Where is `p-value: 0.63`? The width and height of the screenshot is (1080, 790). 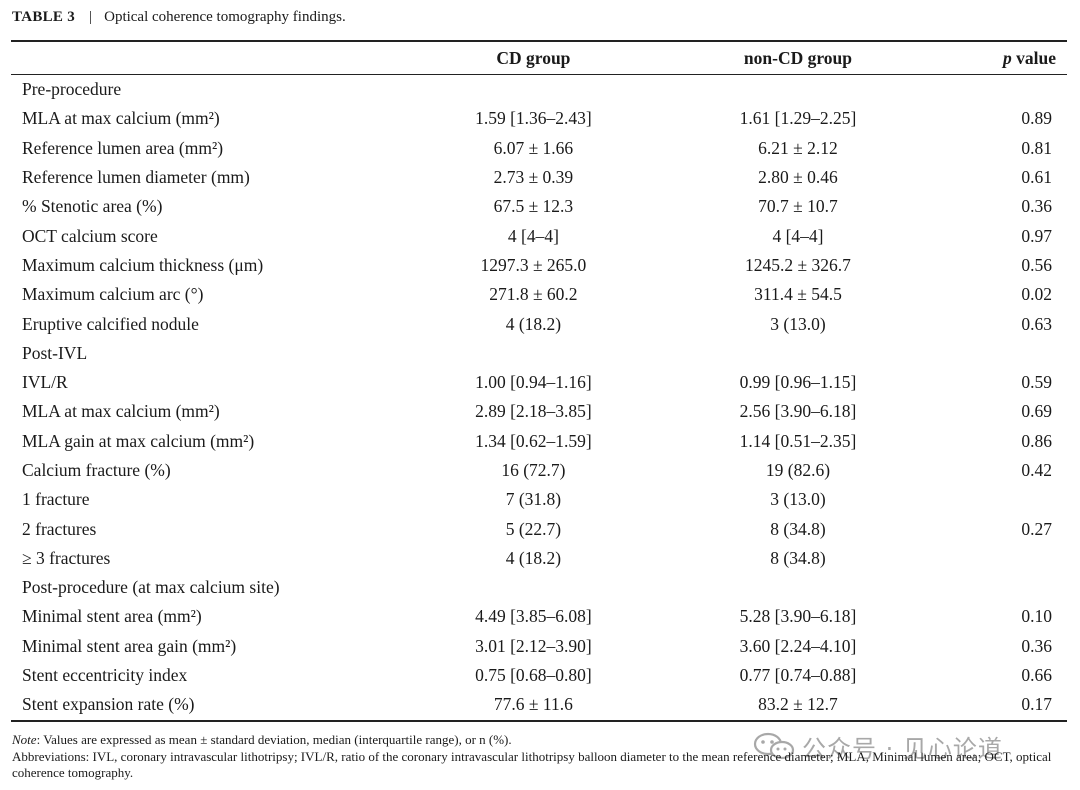 p-value: 0.63 is located at coordinates (1036, 323).